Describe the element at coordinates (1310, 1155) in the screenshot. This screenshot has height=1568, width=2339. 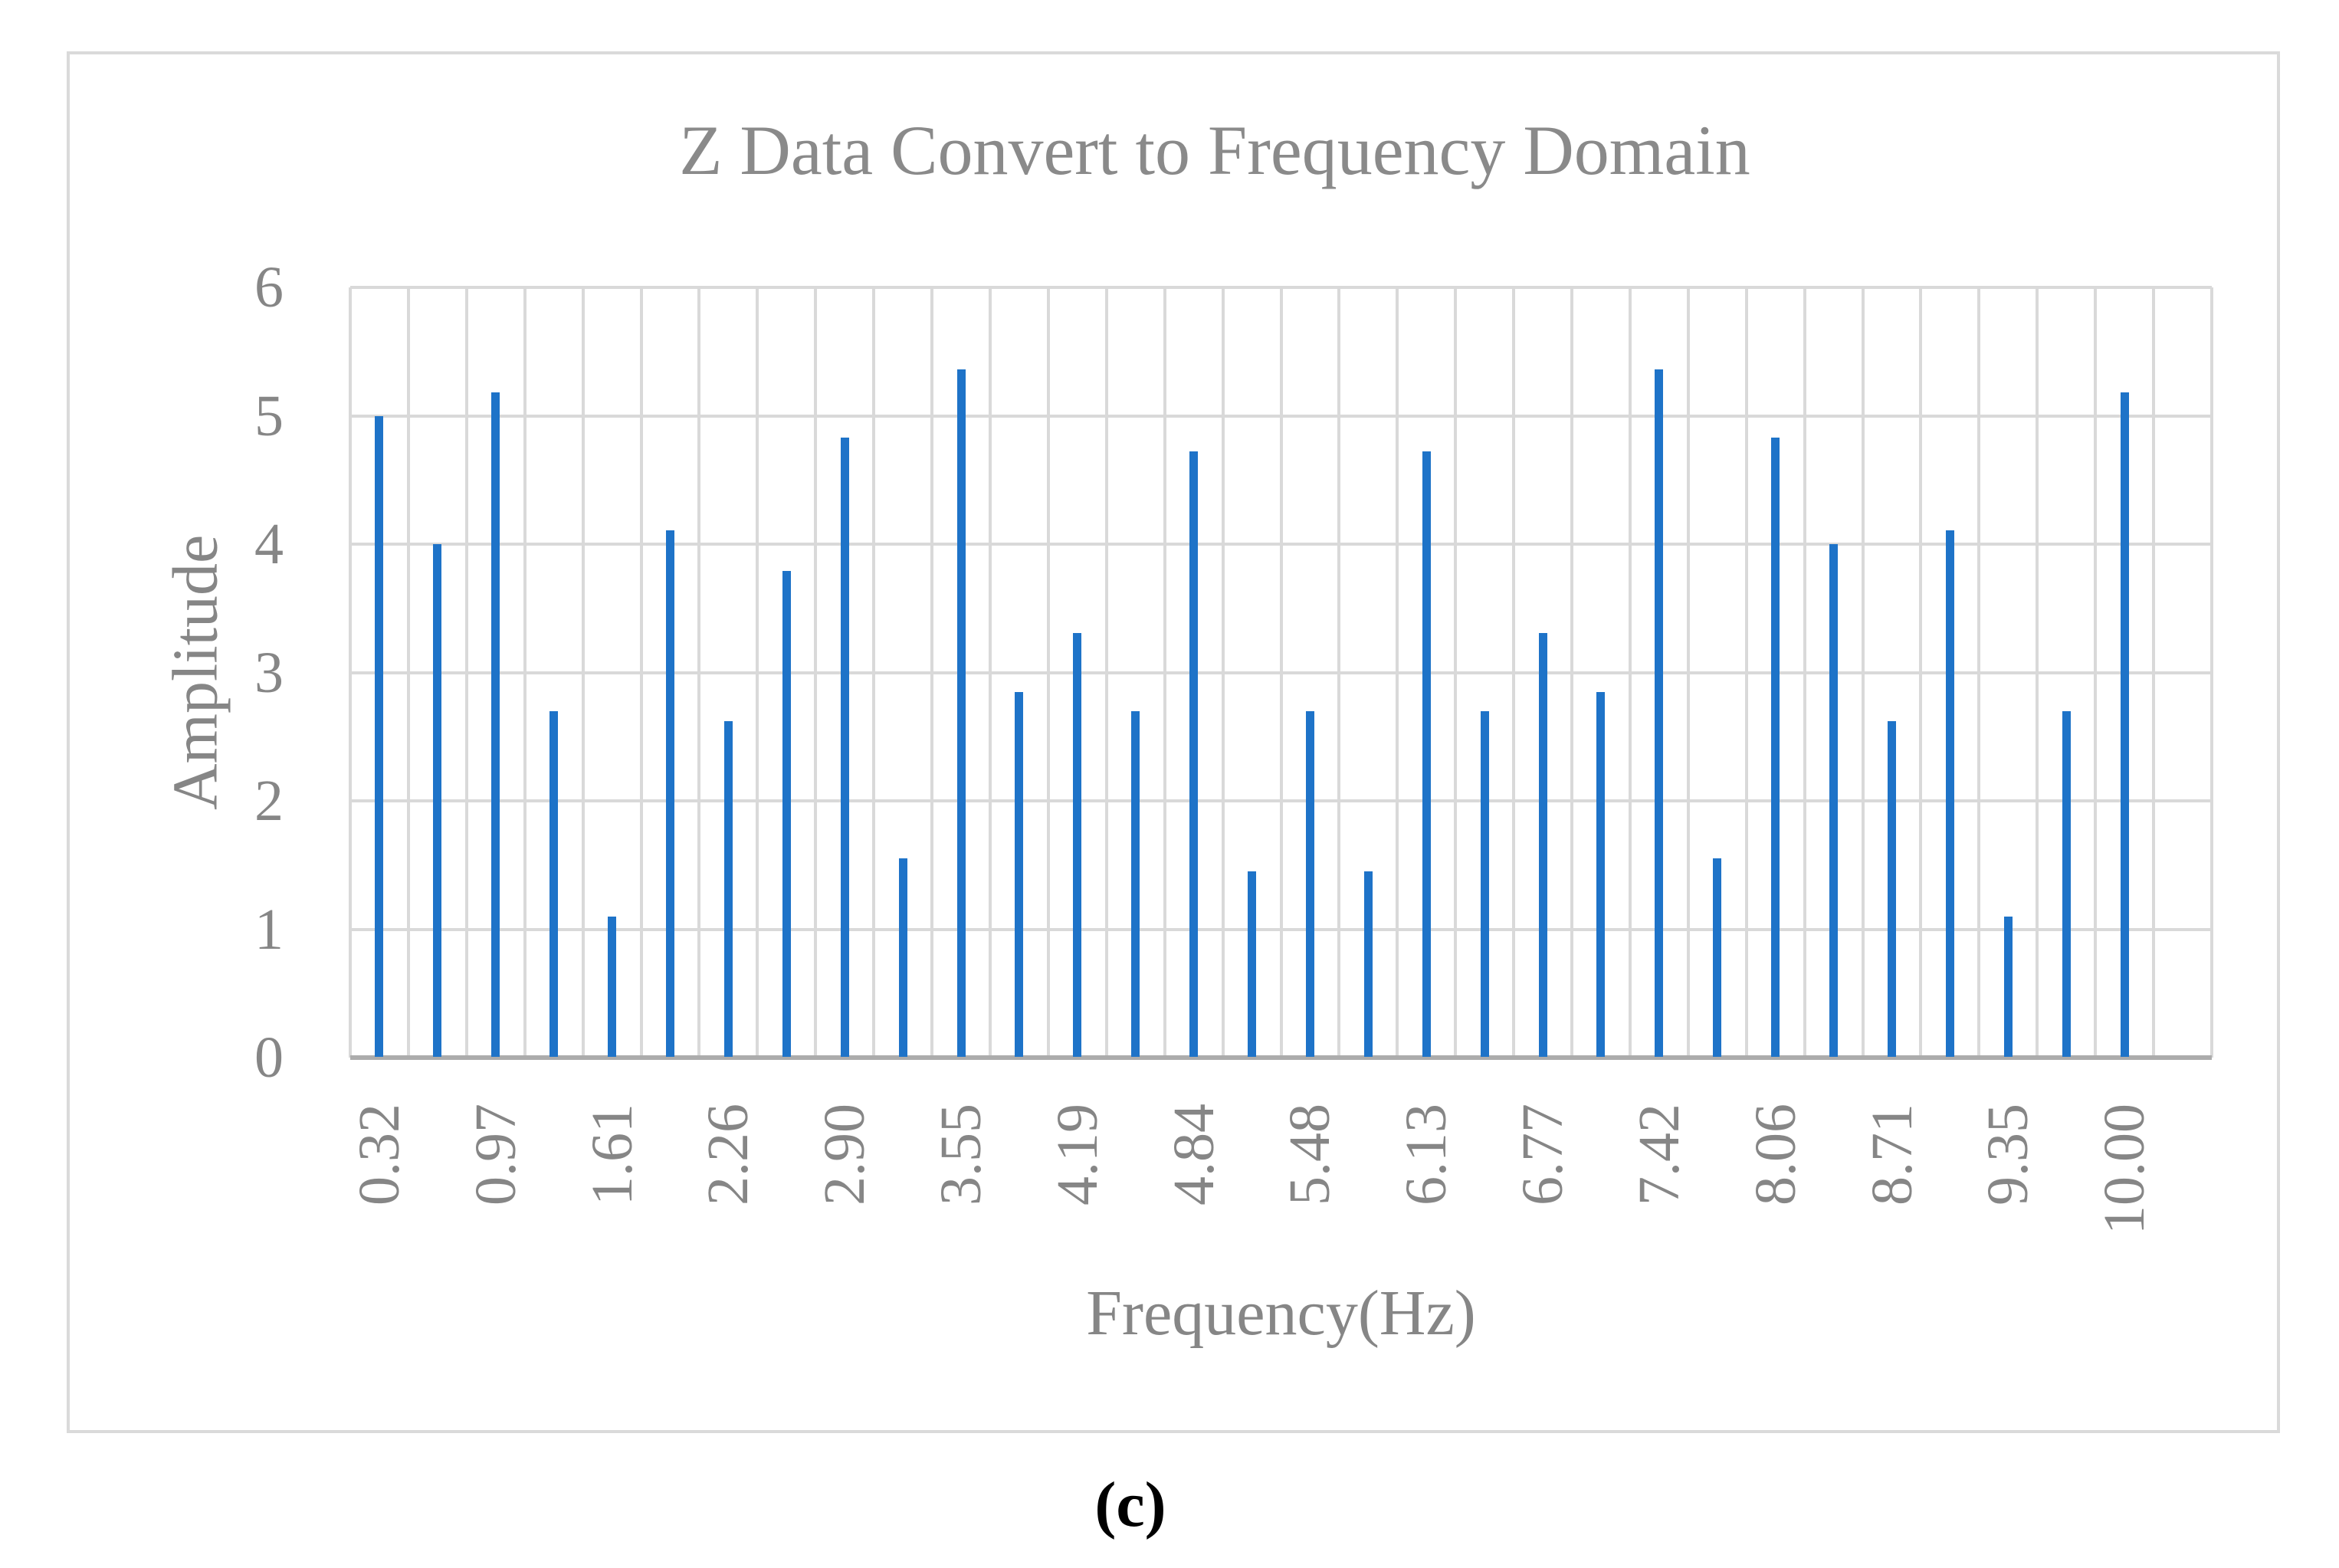
I see `x-tick-label: 5.48` at that location.